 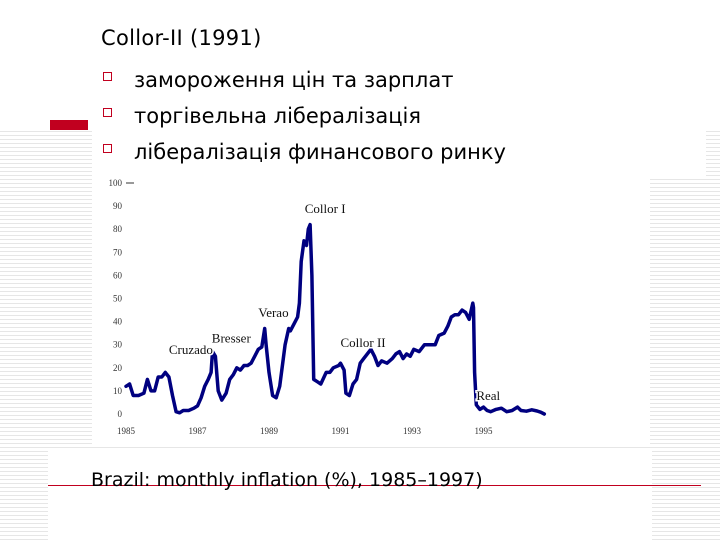 What do you see at coordinates (191, 349) in the screenshot?
I see `plan-annotation-label: Cruzado` at bounding box center [191, 349].